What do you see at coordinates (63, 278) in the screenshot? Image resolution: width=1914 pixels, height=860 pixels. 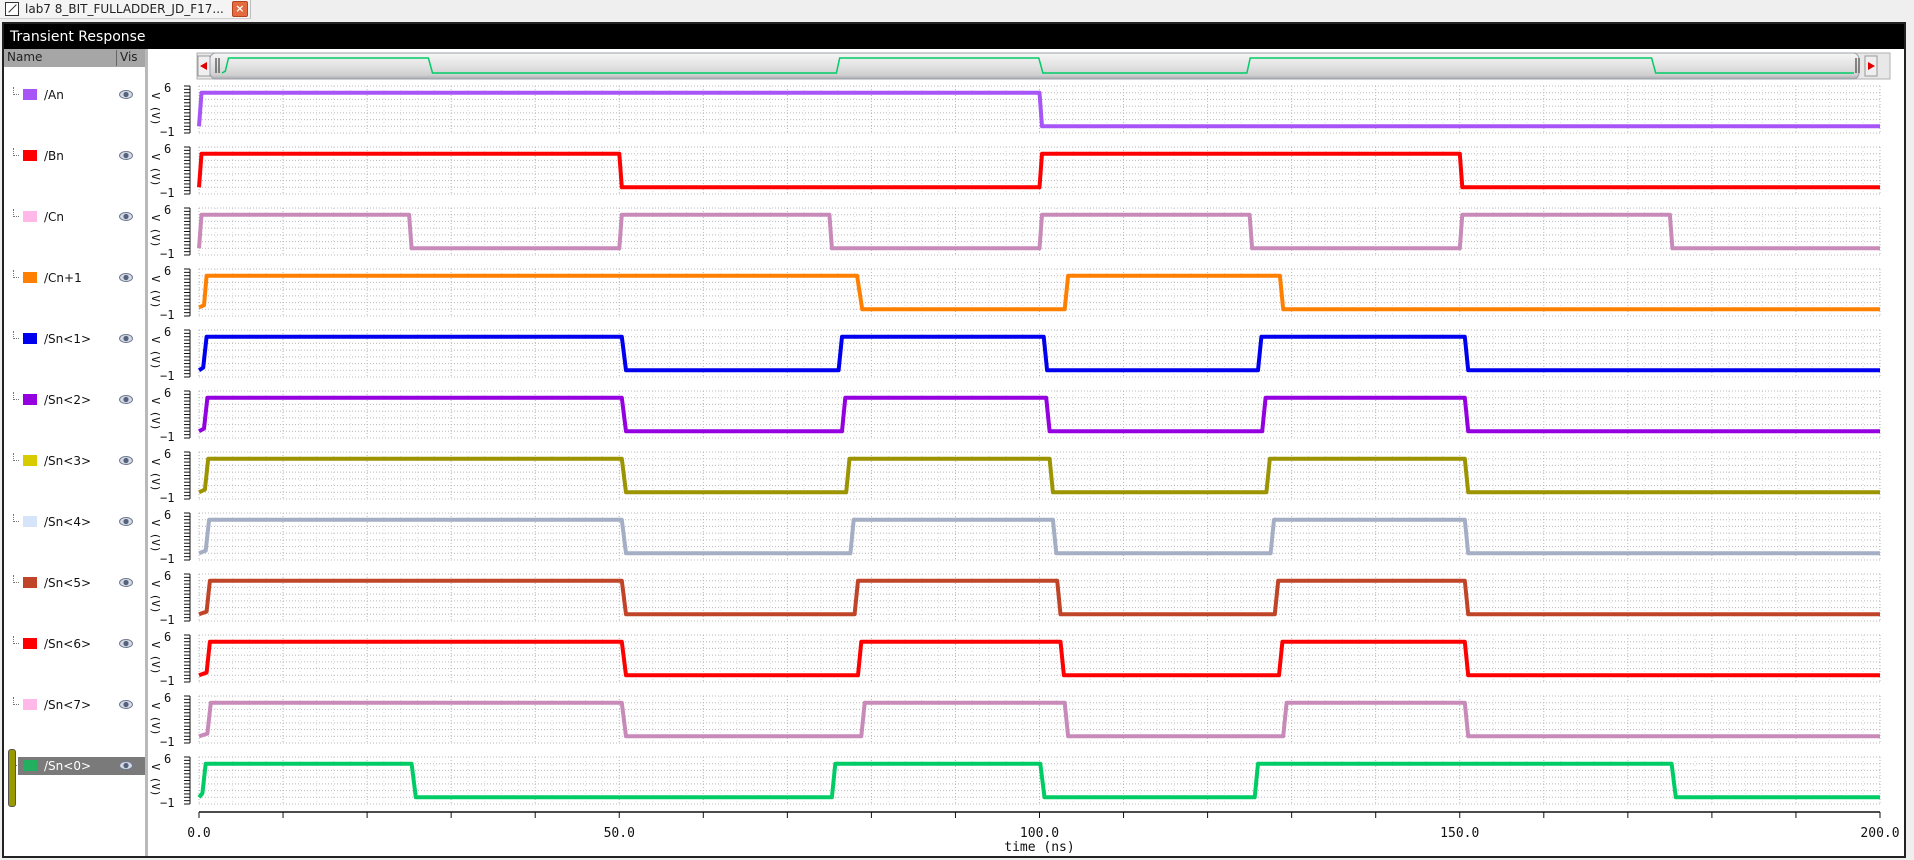 I see `trace-name: /Cn+1` at bounding box center [63, 278].